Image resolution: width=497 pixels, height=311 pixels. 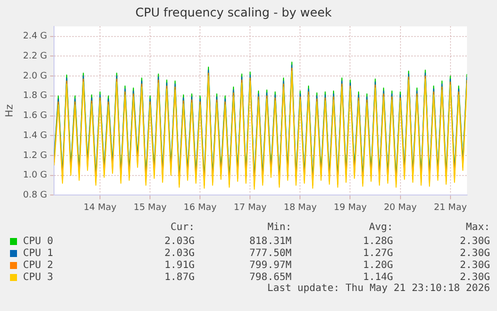 What do you see at coordinates (401, 207) in the screenshot?
I see `x-tick-label: 20 May` at bounding box center [401, 207].